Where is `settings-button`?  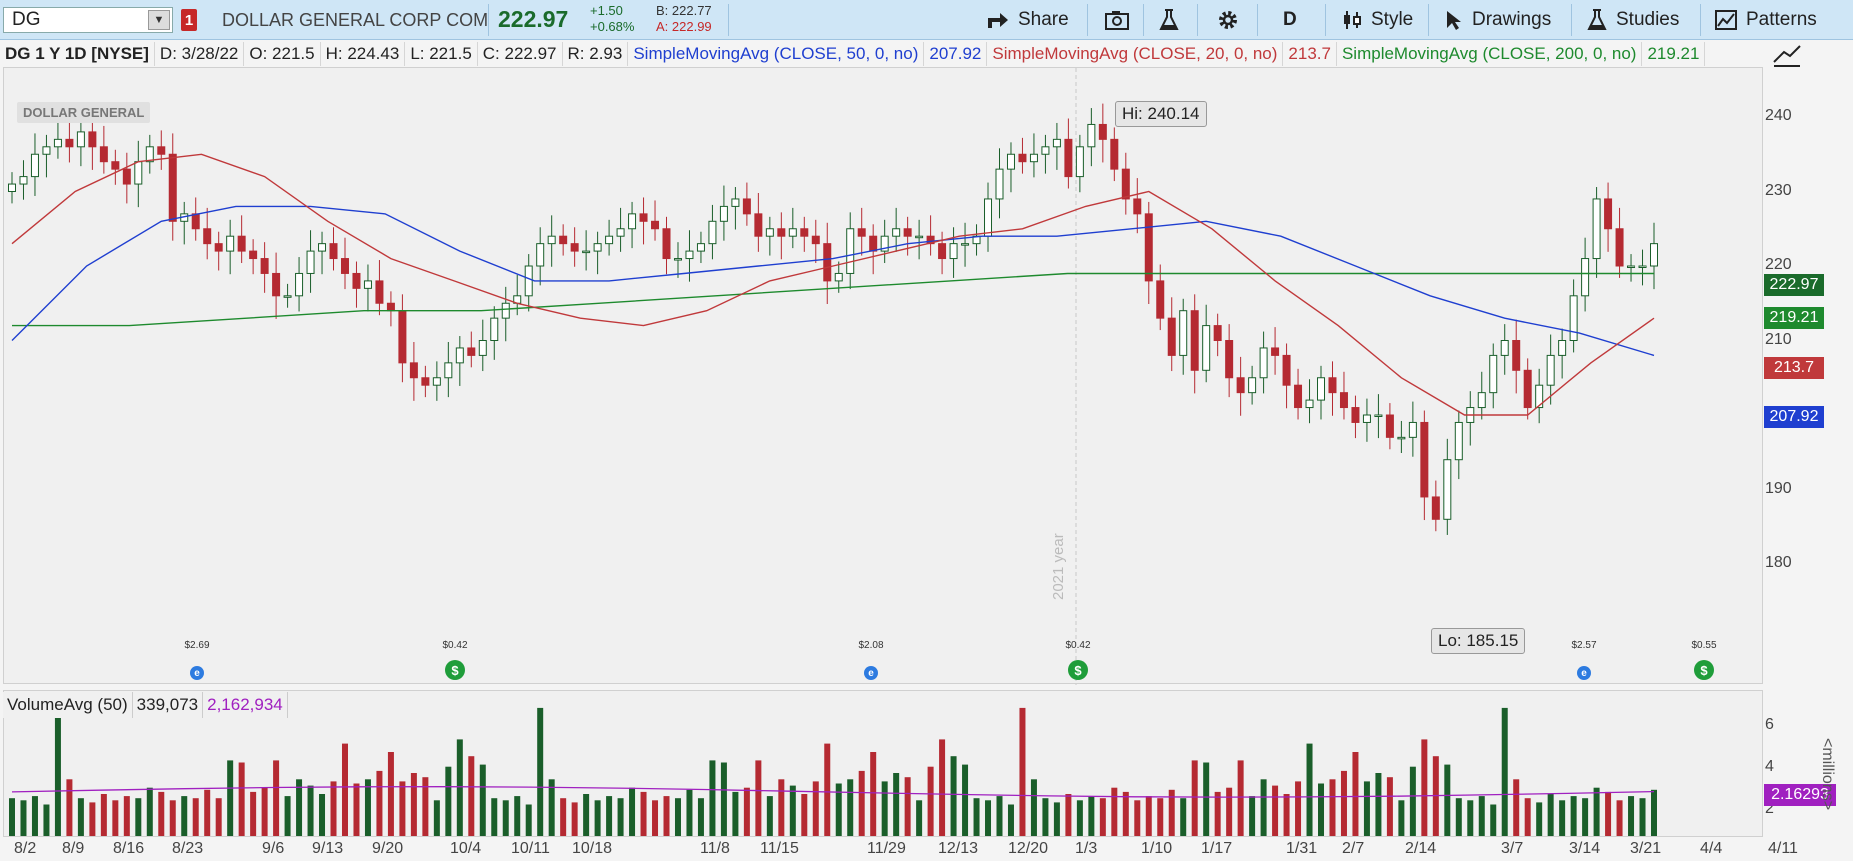
settings-button is located at coordinates (1228, 20).